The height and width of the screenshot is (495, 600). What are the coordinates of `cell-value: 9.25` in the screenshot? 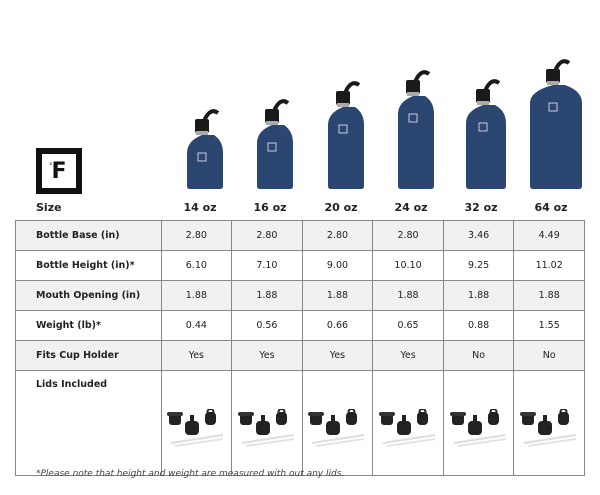 It's located at (478, 265).